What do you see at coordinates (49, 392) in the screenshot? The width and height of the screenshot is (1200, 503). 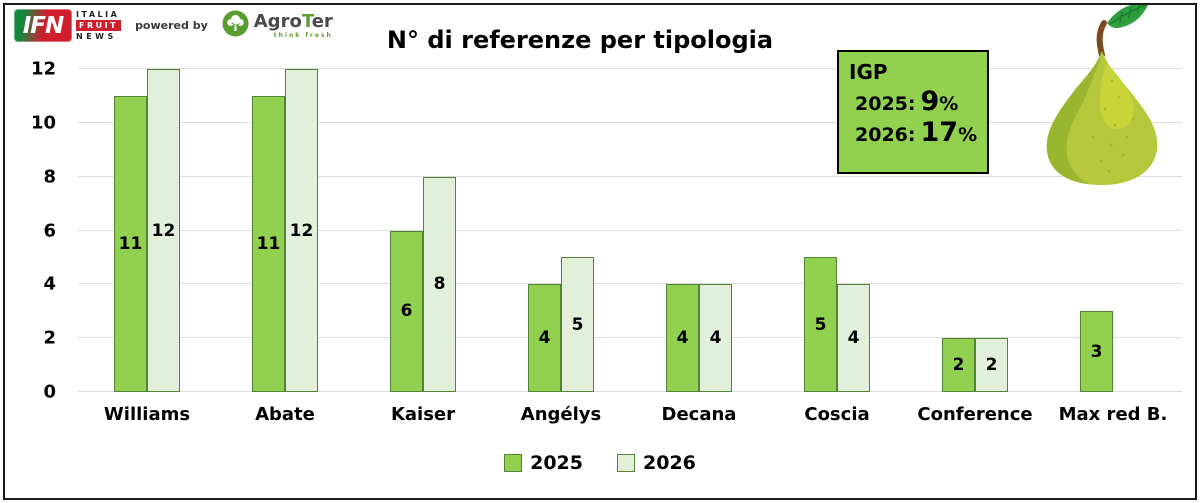 I see `y-tick-label: 0` at bounding box center [49, 392].